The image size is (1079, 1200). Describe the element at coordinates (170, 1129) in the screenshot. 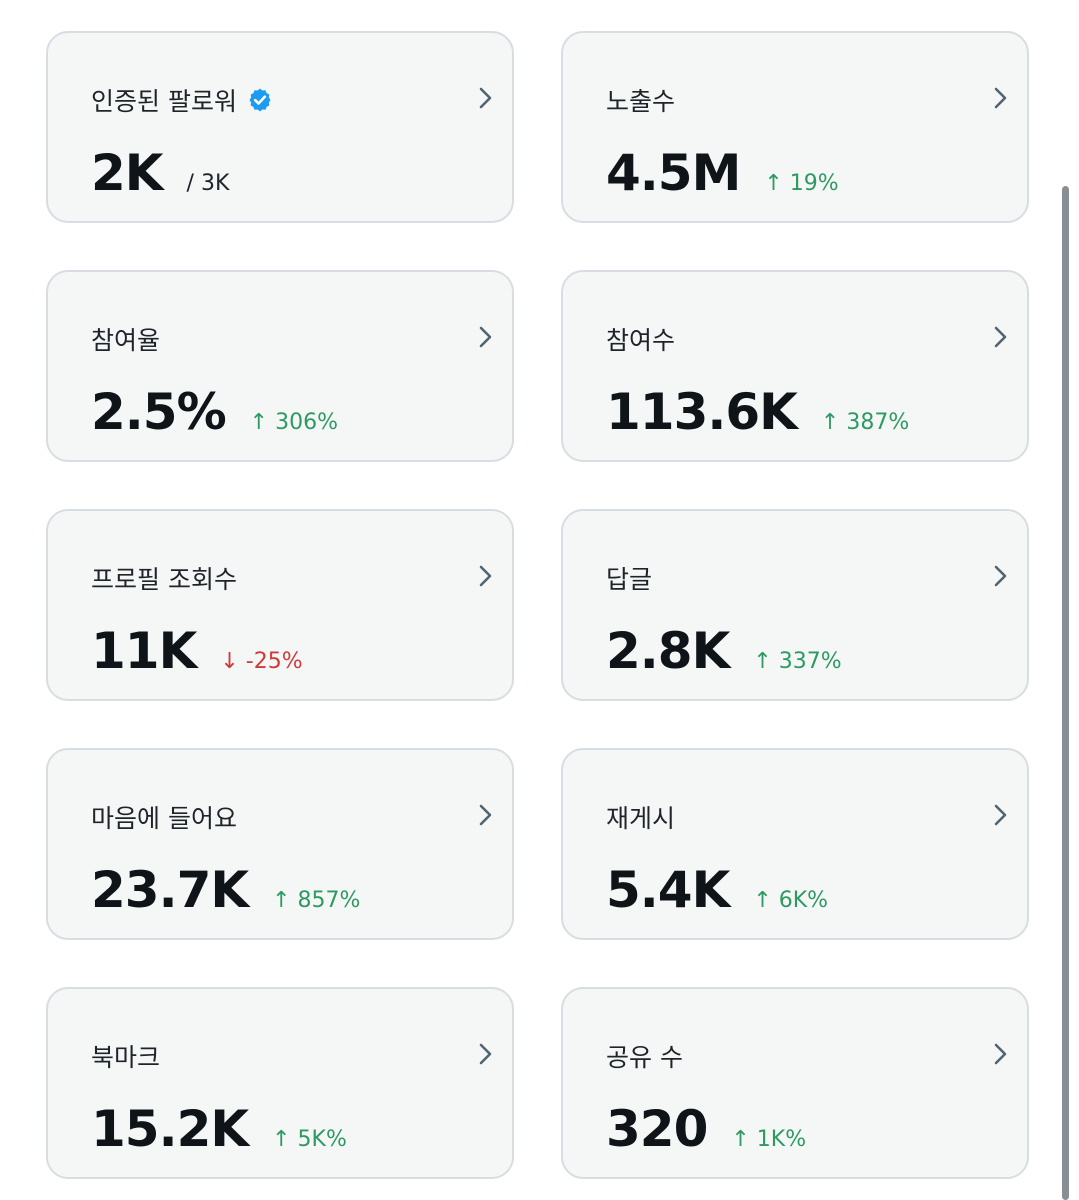

I see `card-value: 15.2K` at that location.